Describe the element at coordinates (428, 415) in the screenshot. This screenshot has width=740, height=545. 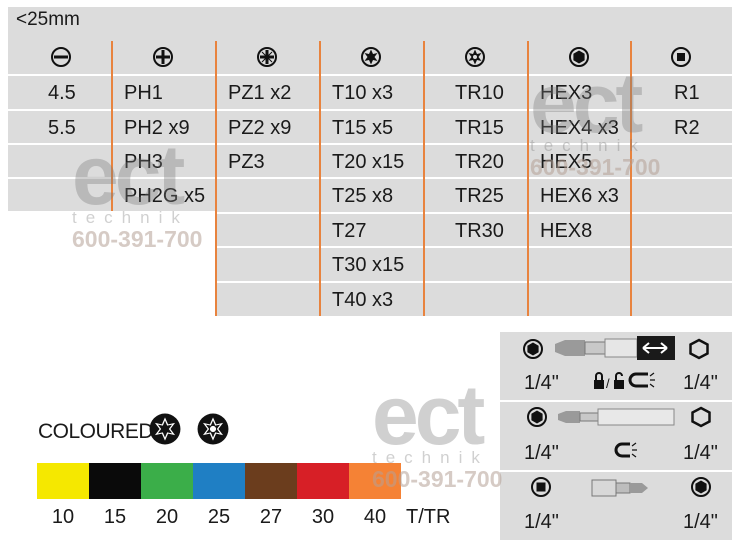
I see `watermark-brand: ect` at that location.